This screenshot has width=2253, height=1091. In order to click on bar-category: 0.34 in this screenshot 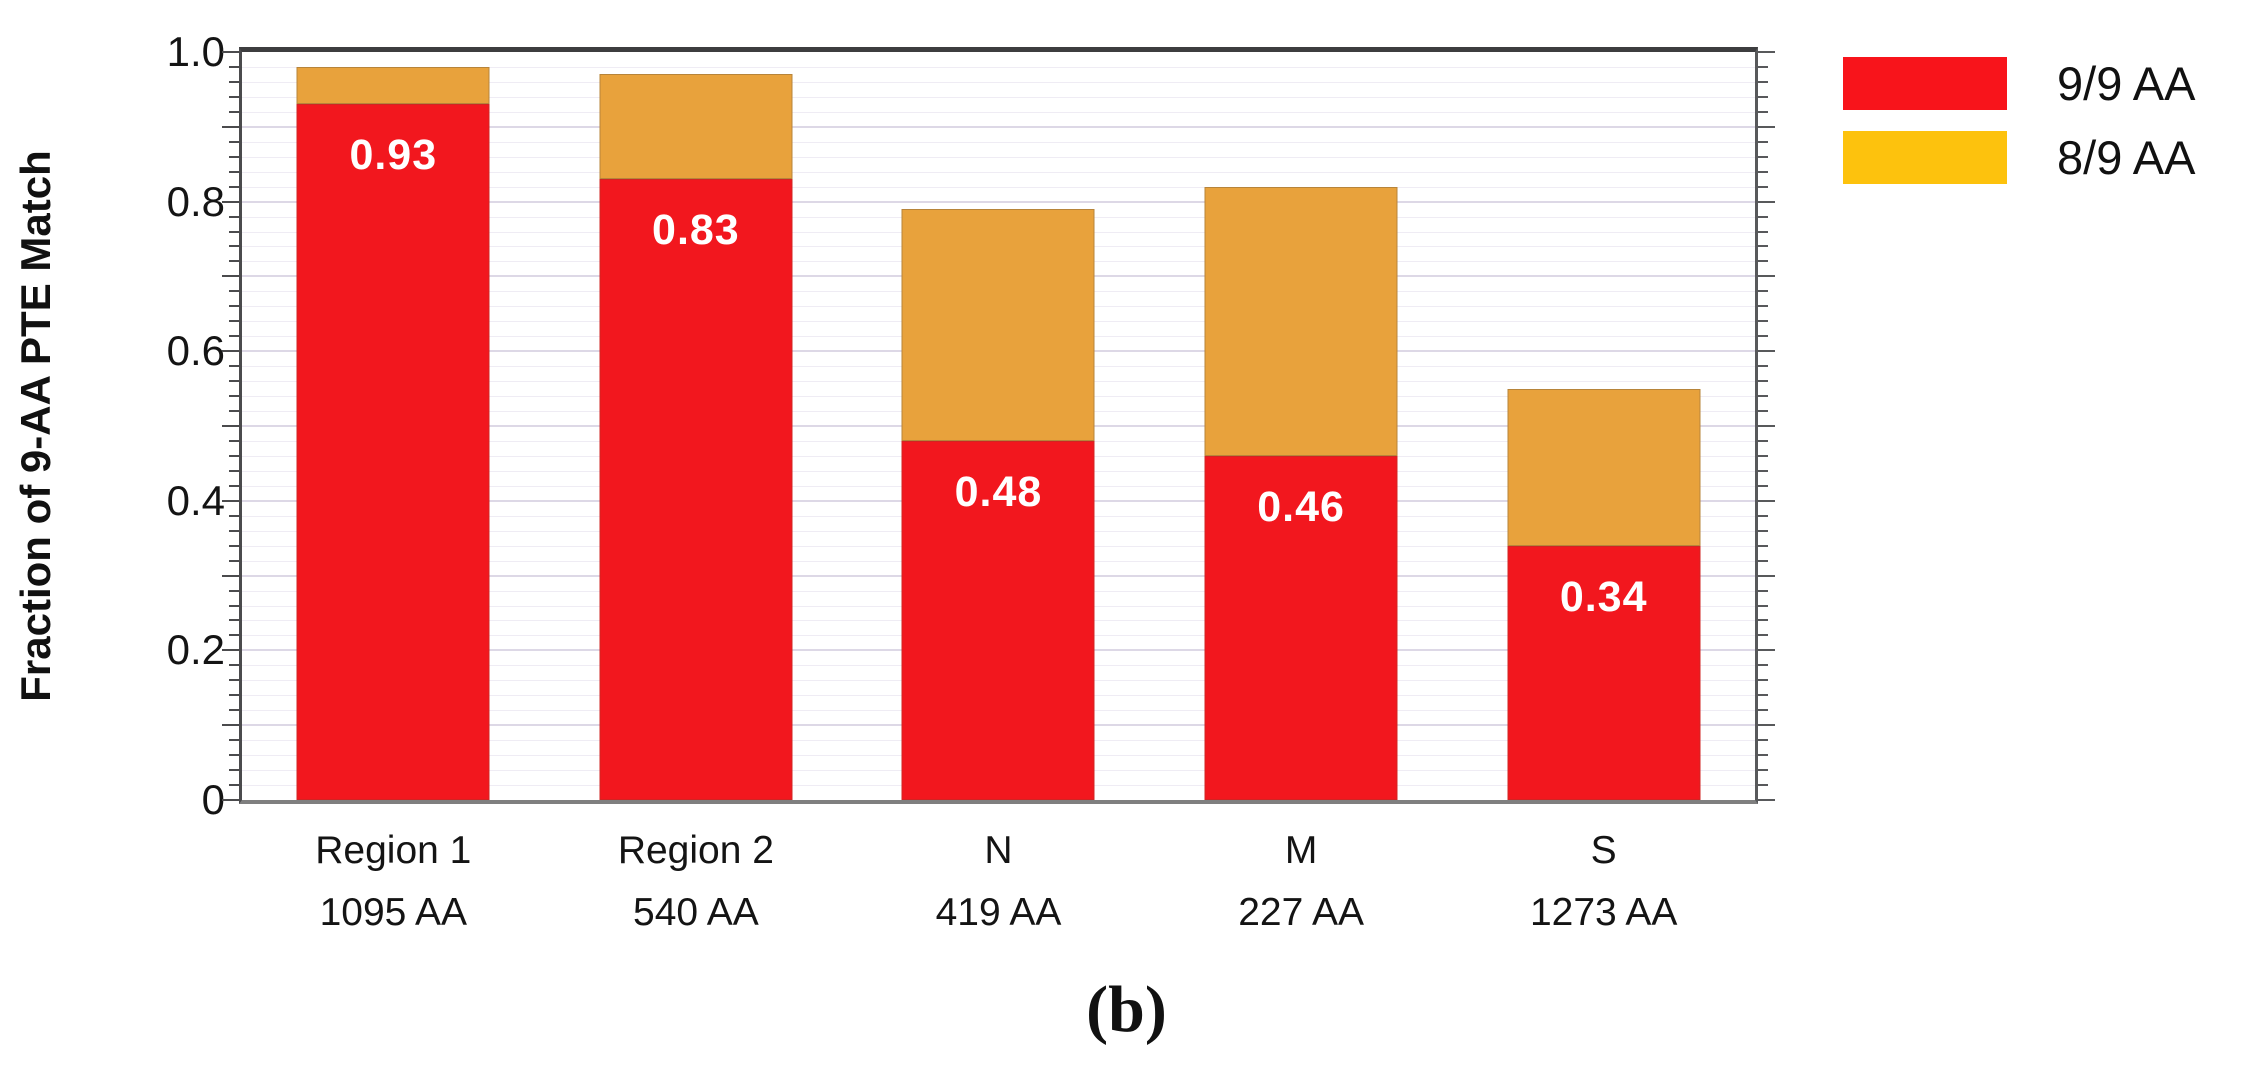, I will do `click(1603, 426)`.